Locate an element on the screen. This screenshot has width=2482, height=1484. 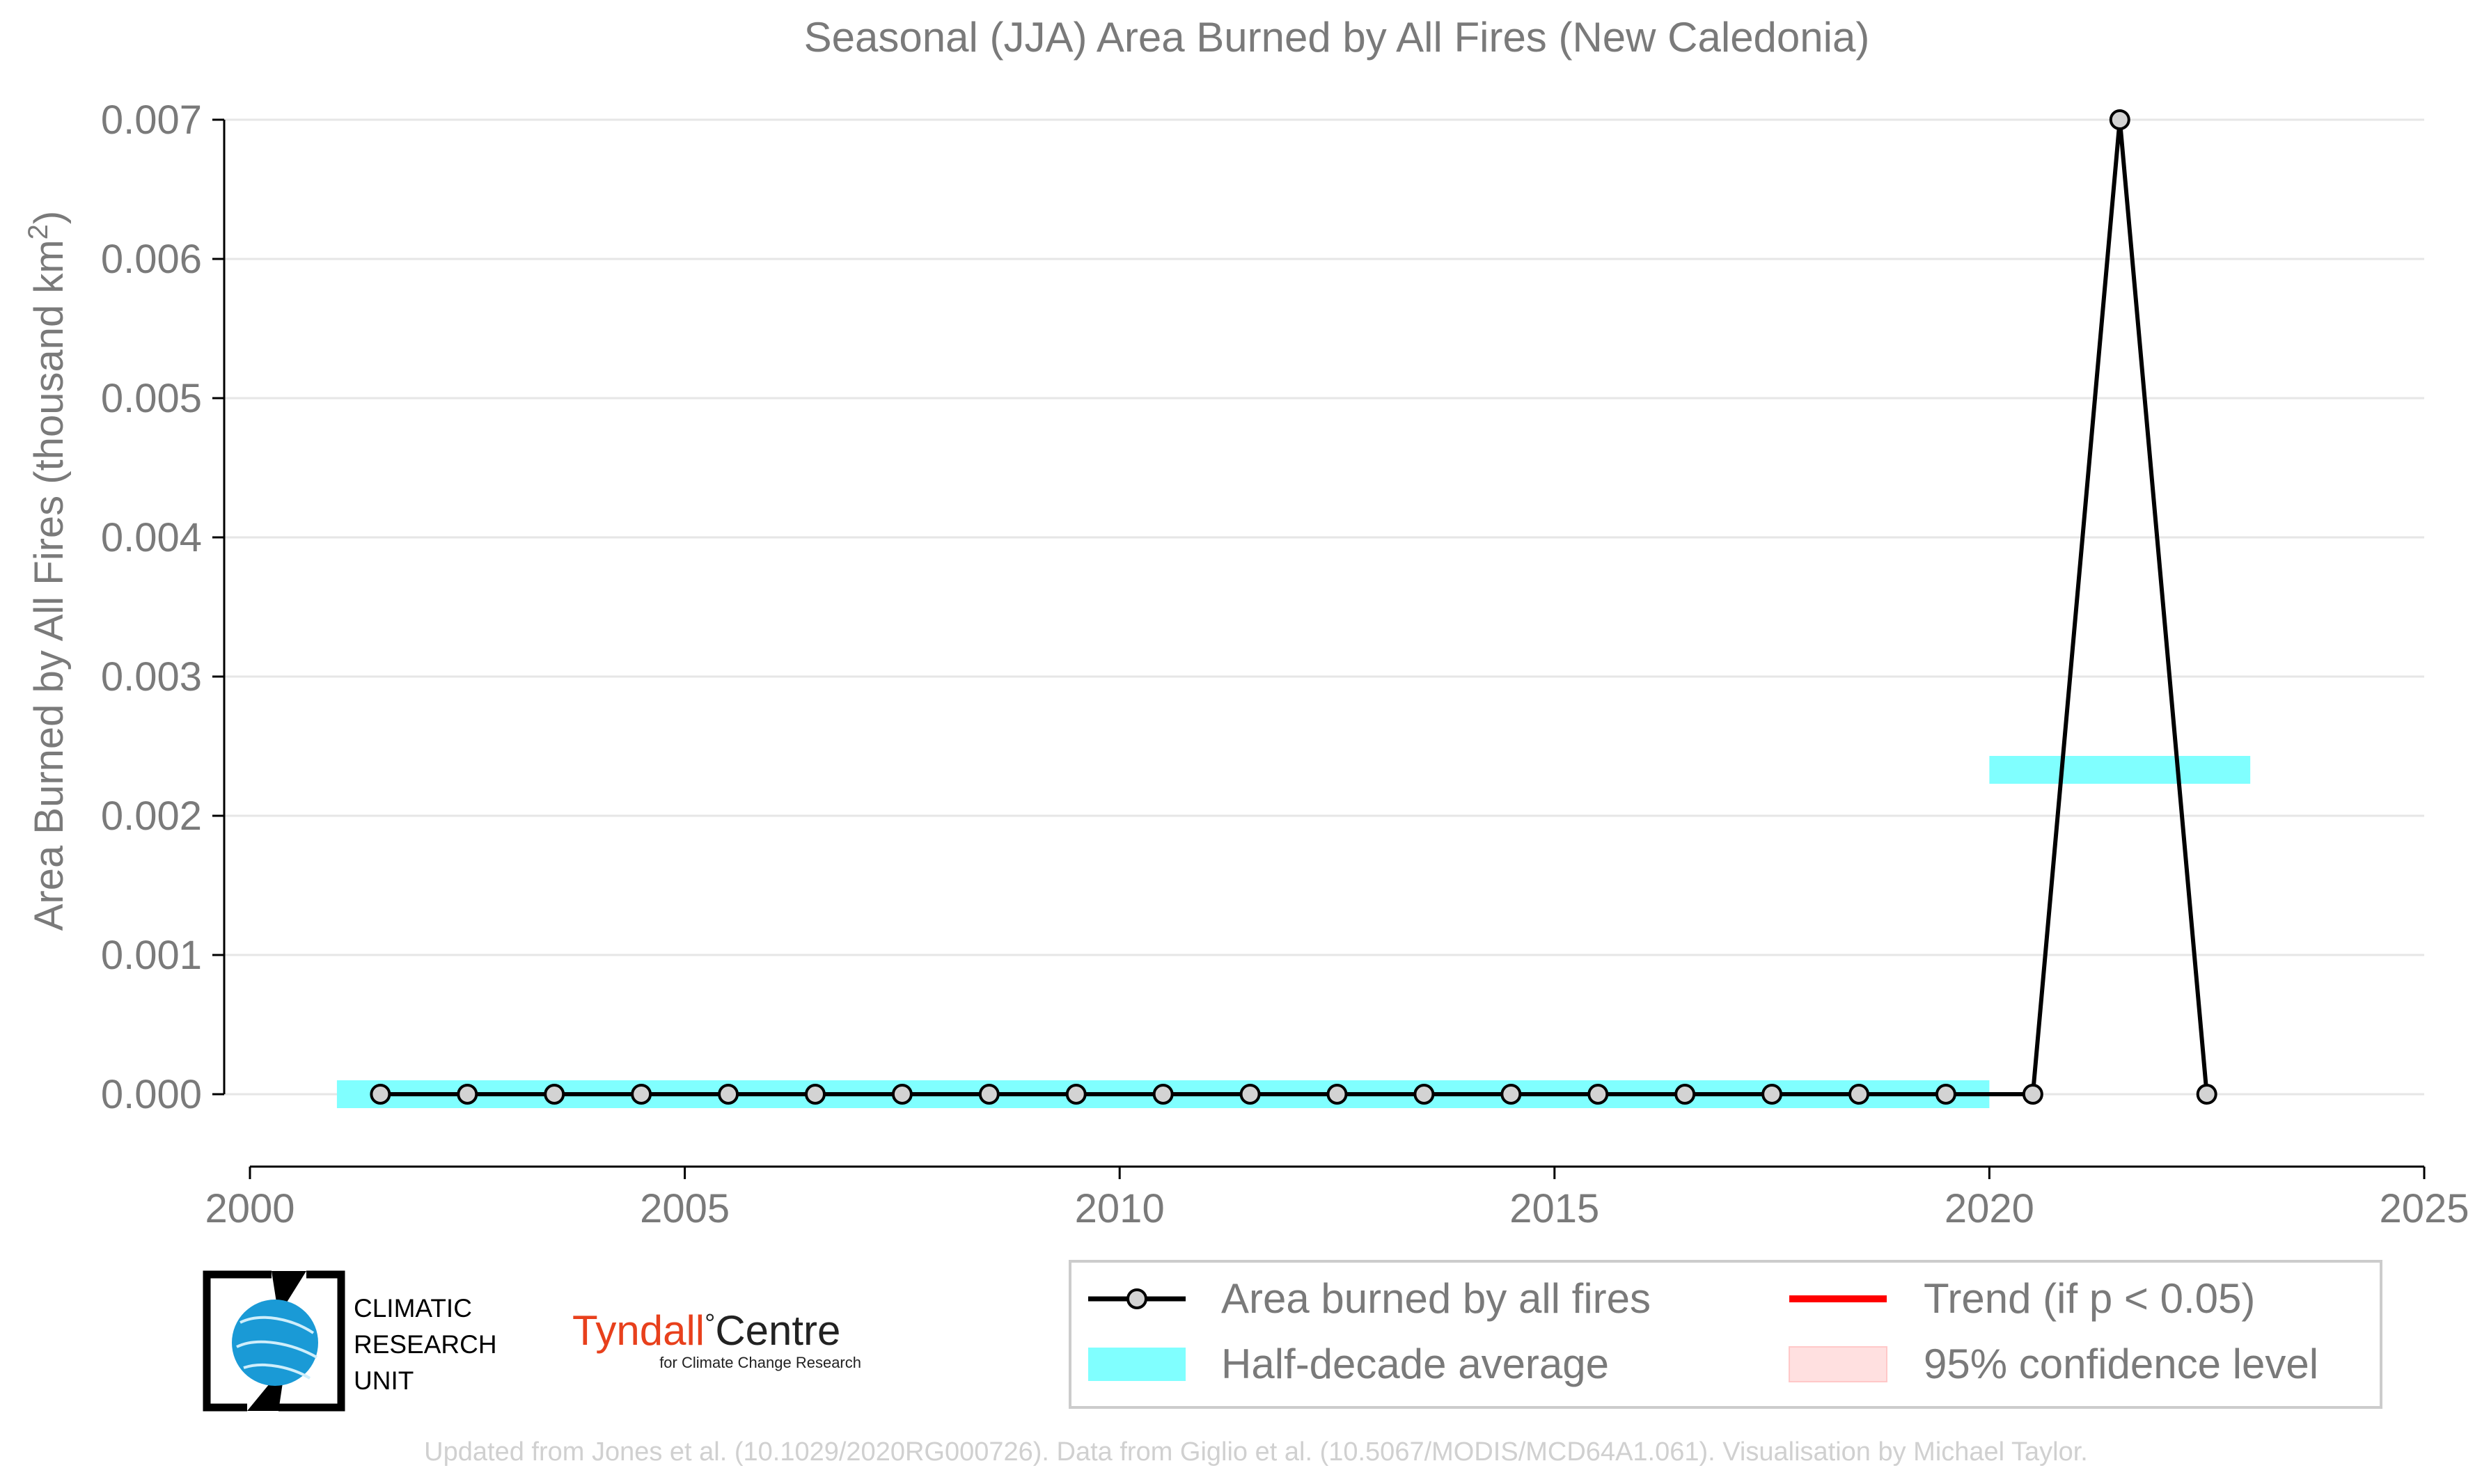
y-tick-label: 0.002 is located at coordinates (151, 817).